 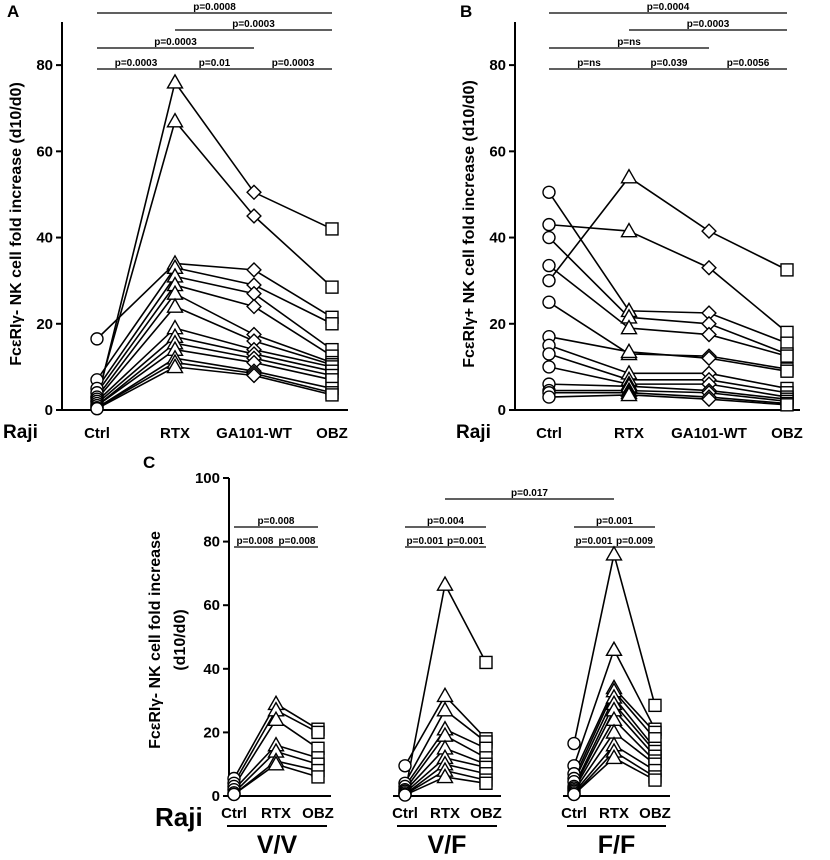 What do you see at coordinates (655, 813) in the screenshot?
I see `x-tick-label: OBZ` at bounding box center [655, 813].